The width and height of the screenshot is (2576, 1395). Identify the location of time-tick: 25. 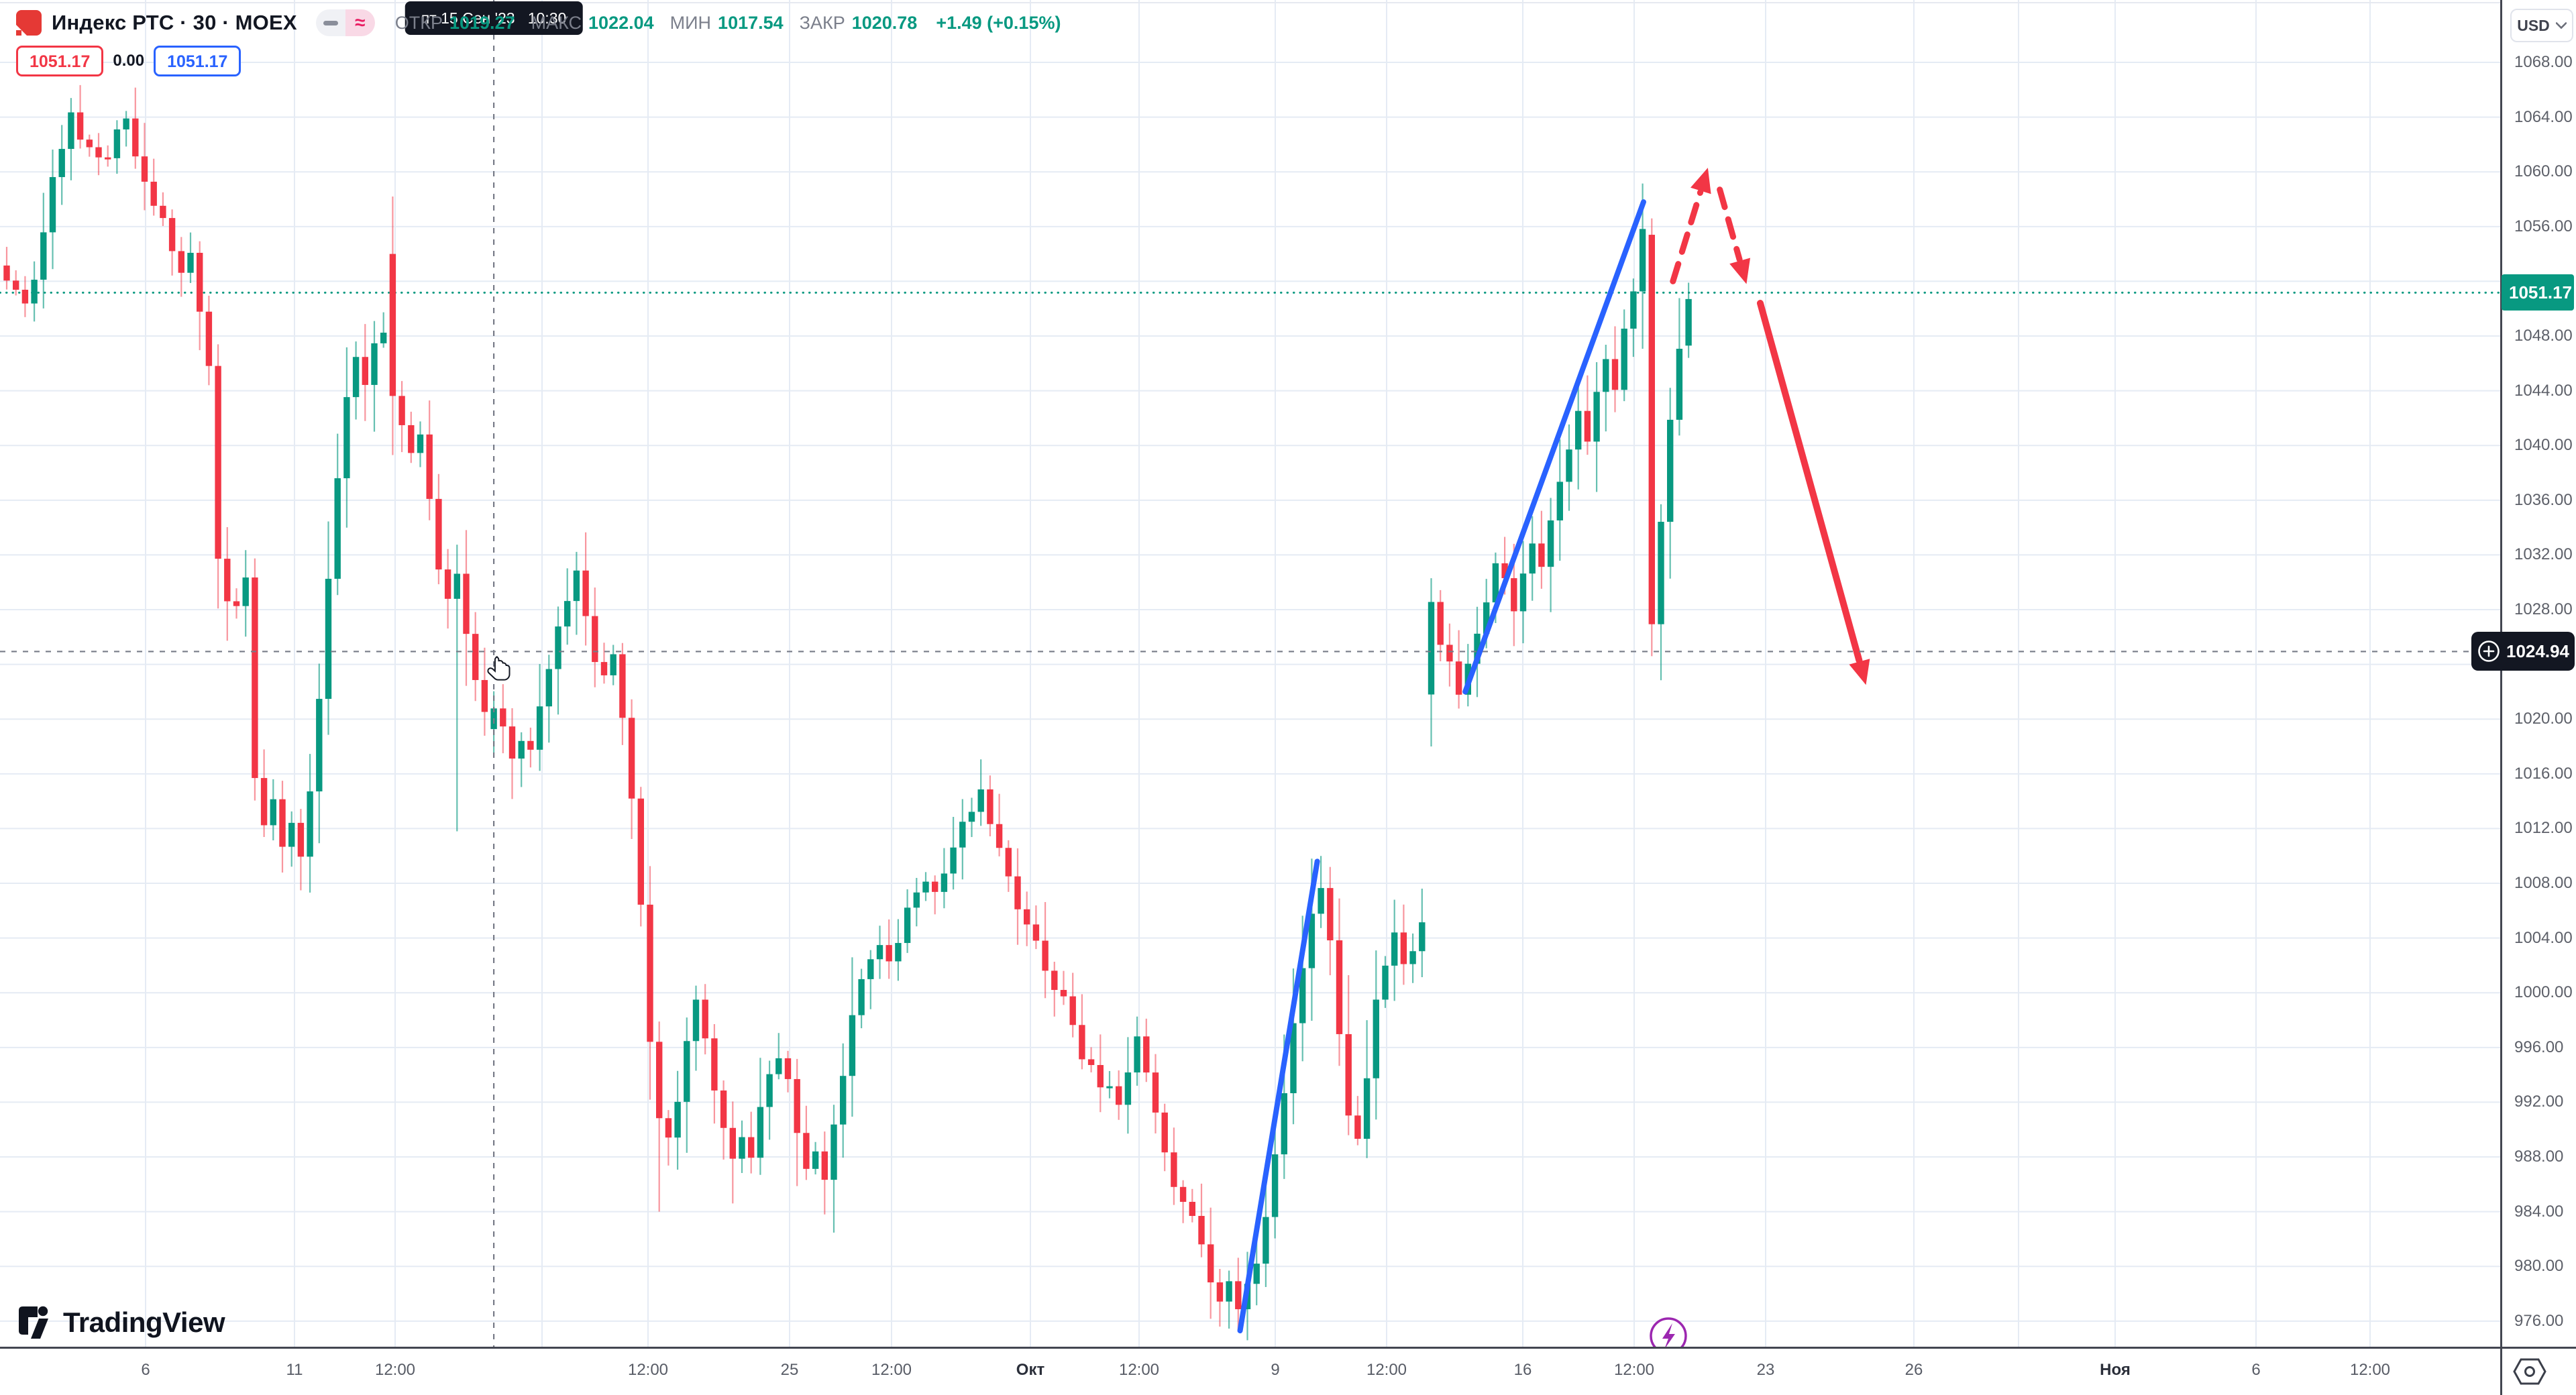
(789, 1370).